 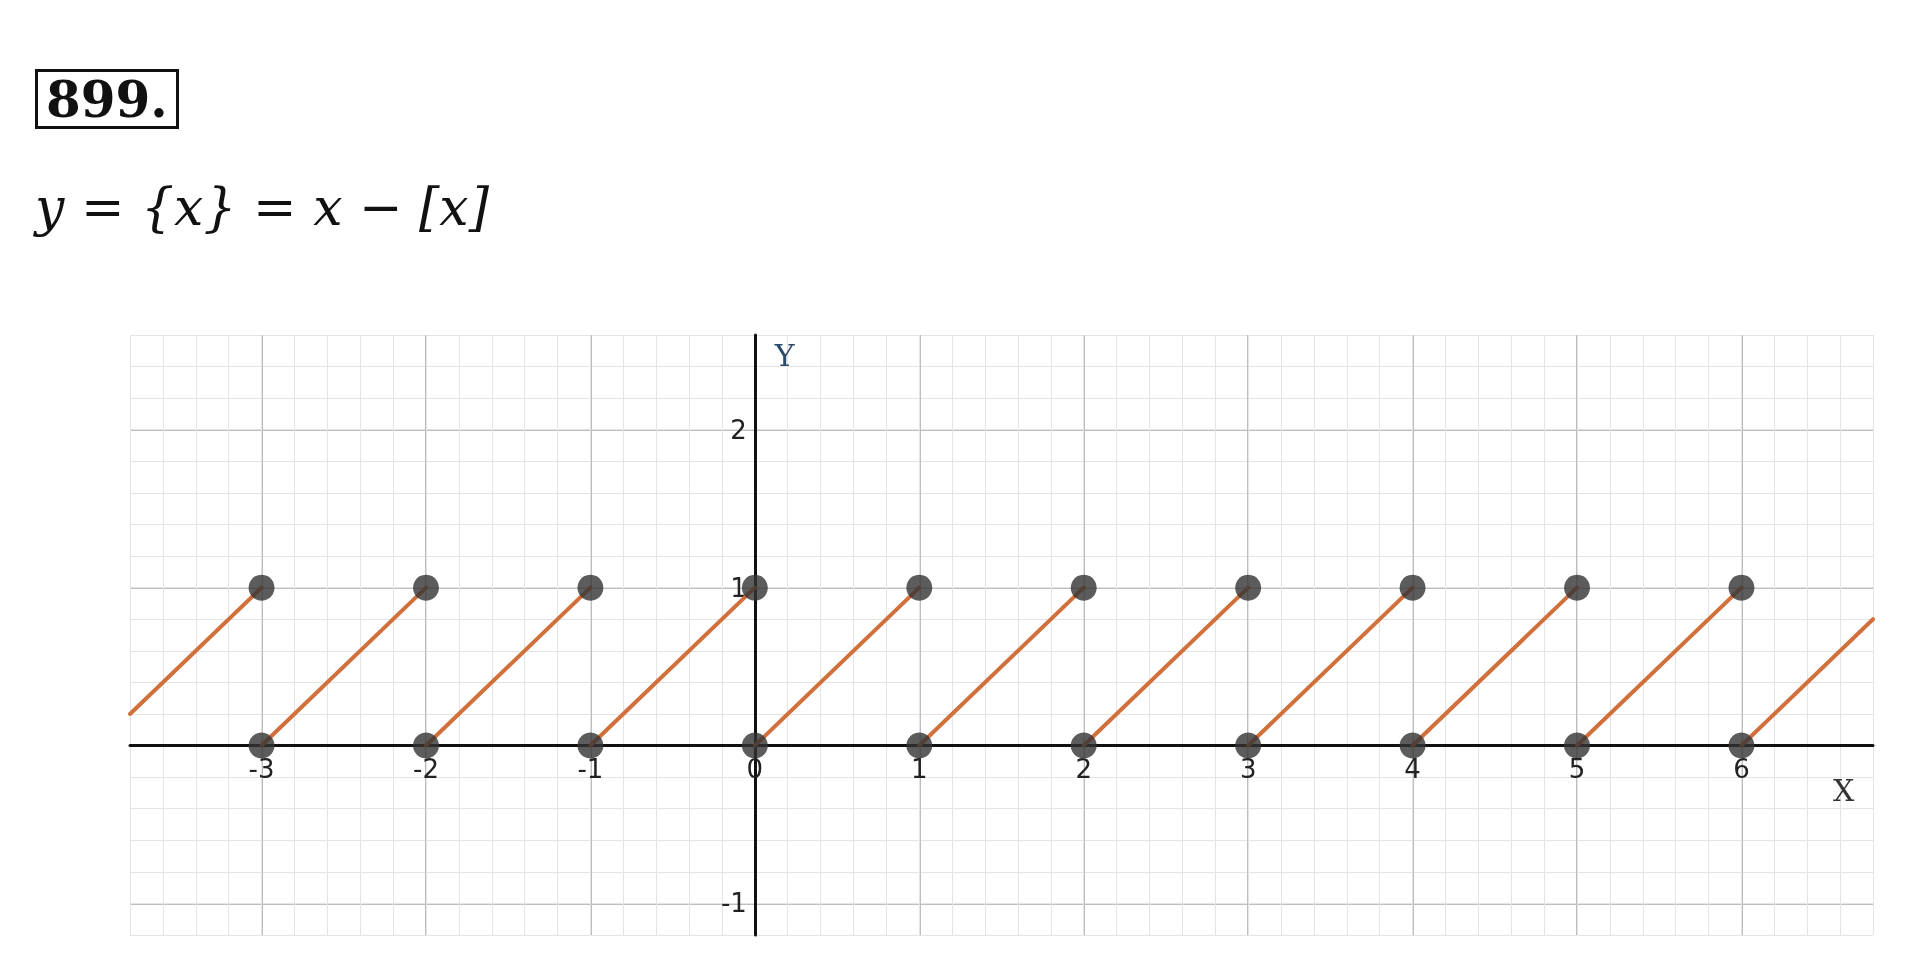 What do you see at coordinates (784, 355) in the screenshot?
I see `y-axis-title: Y` at bounding box center [784, 355].